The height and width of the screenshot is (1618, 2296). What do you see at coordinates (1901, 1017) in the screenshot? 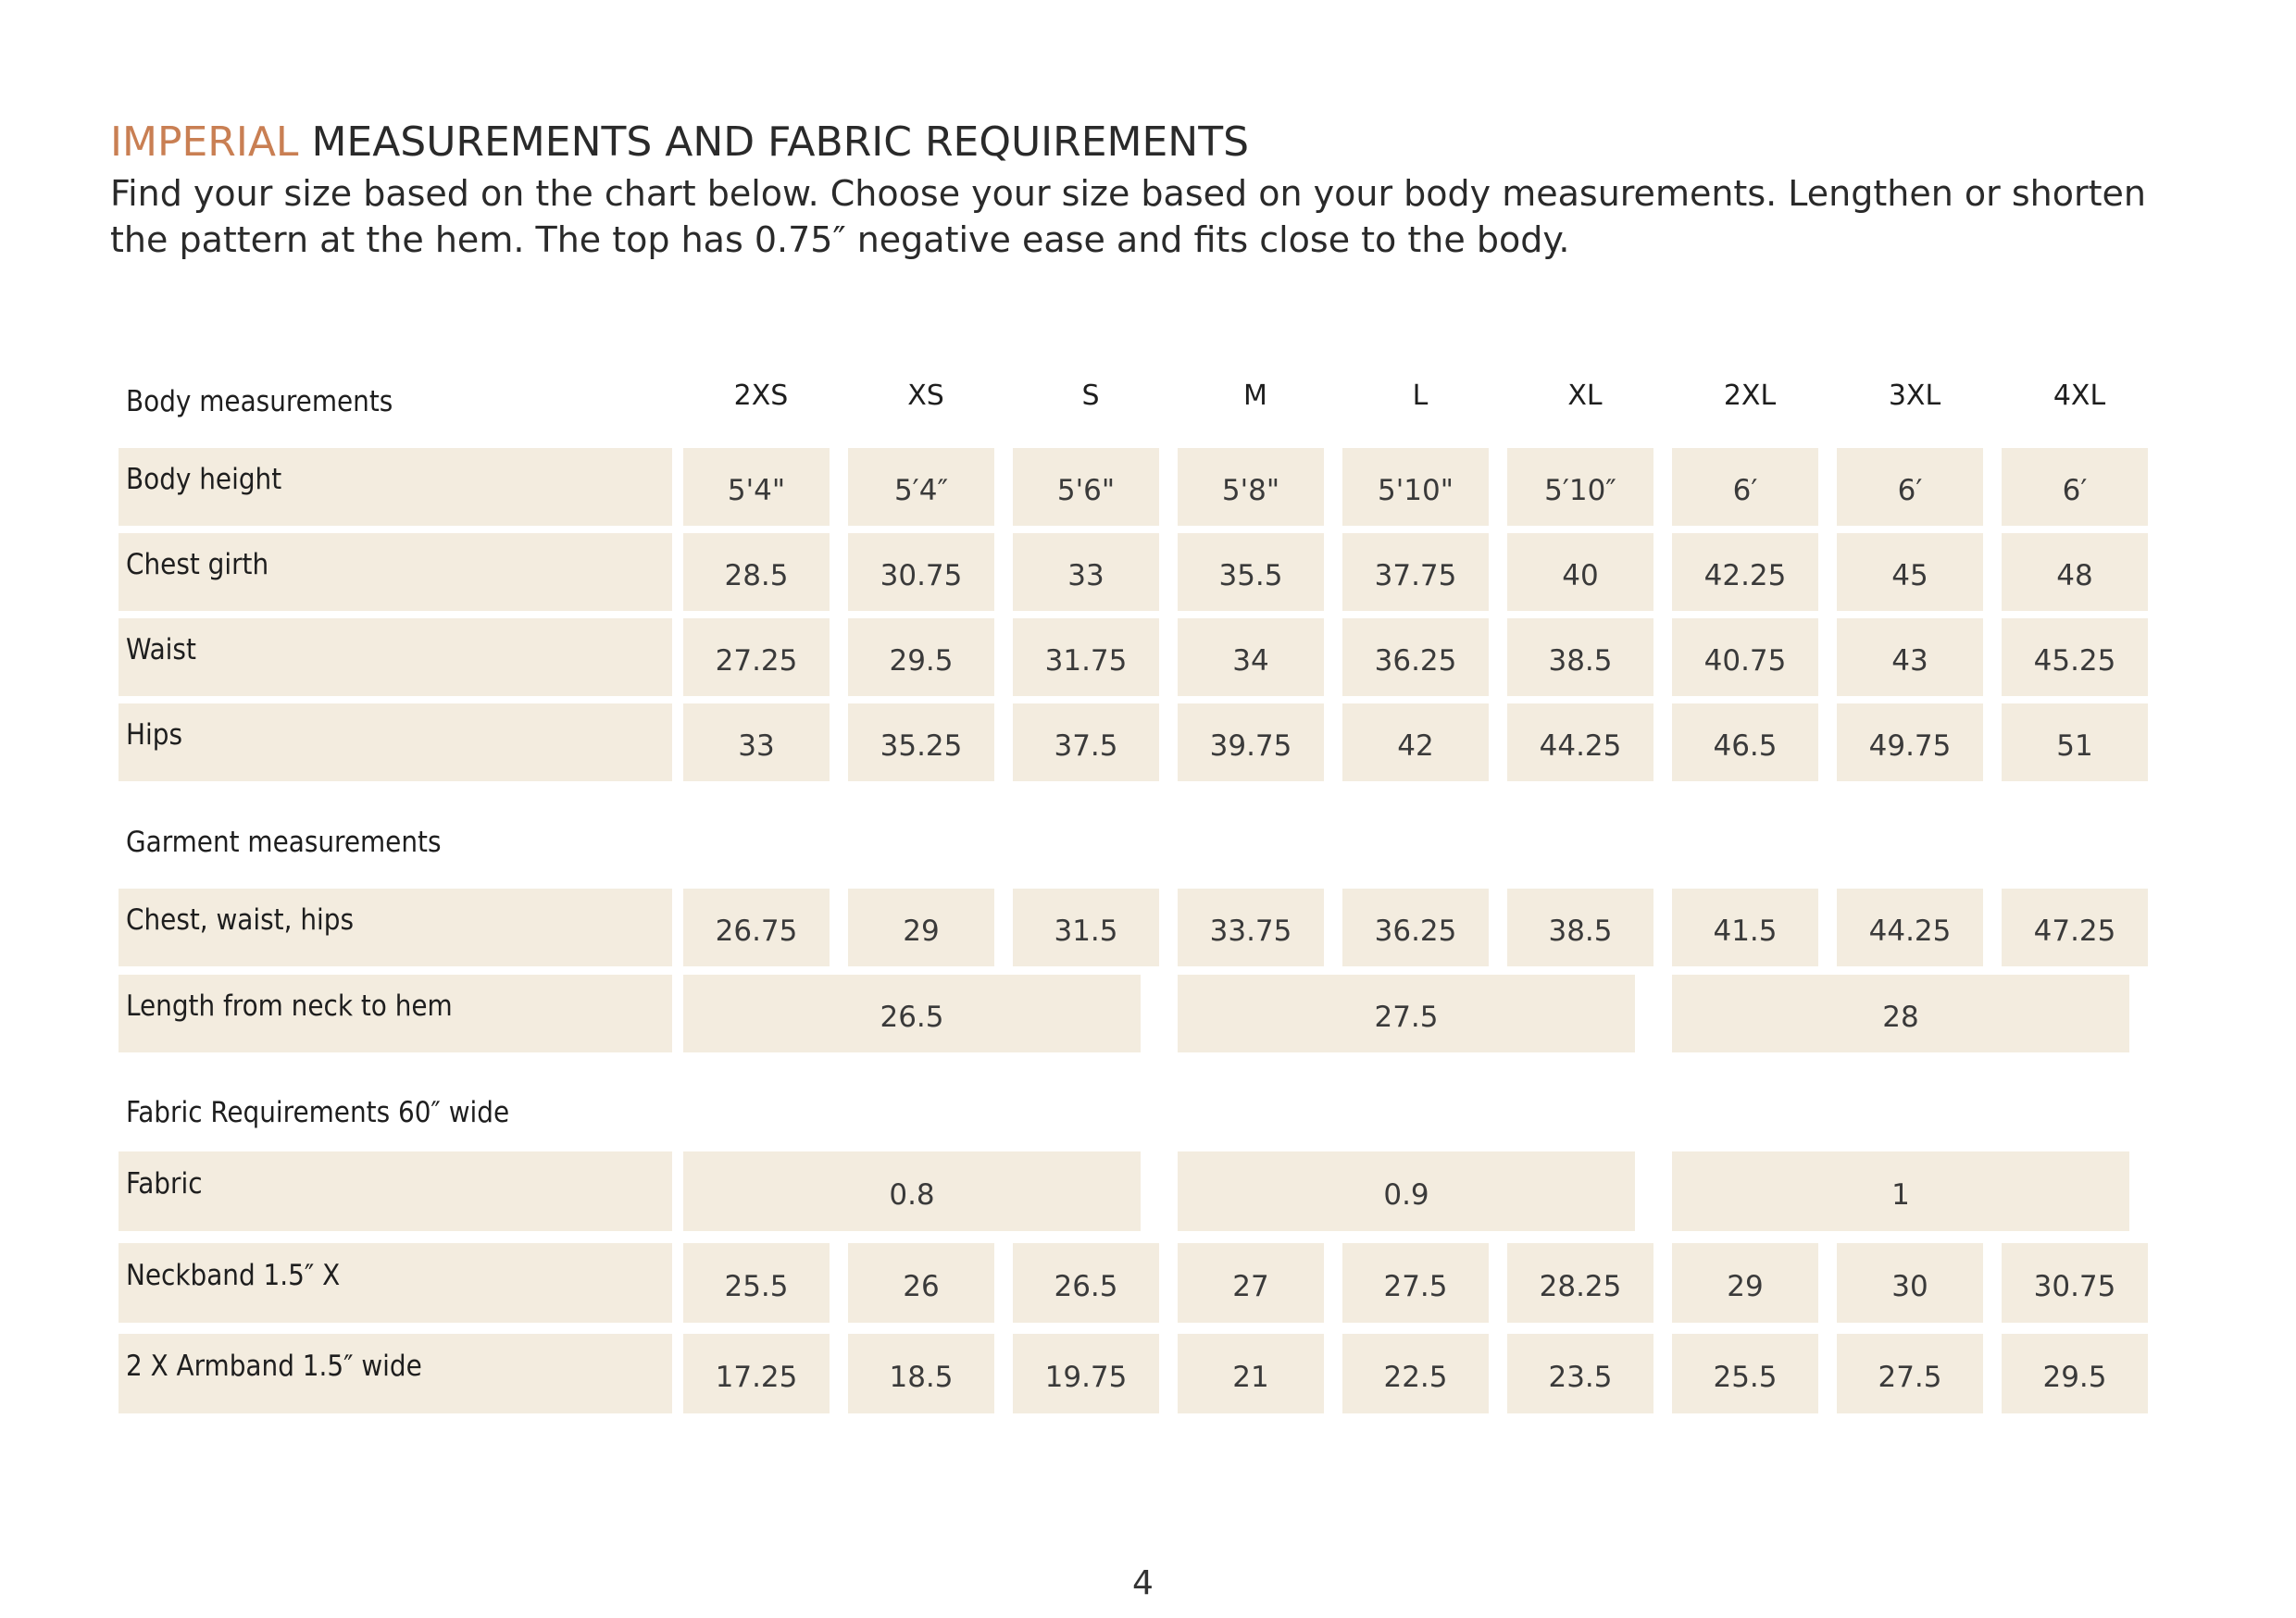
I see `cell-value: 28` at bounding box center [1901, 1017].